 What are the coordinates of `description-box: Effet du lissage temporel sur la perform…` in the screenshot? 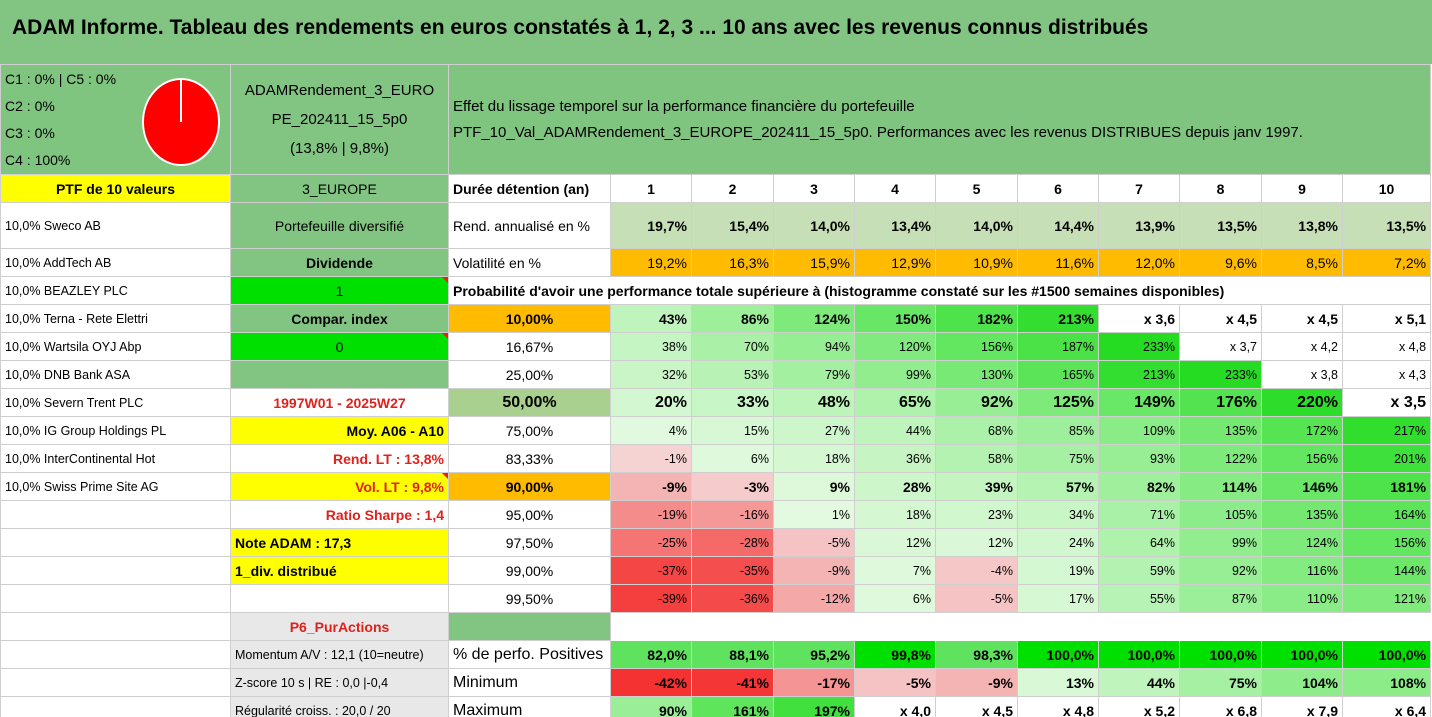 It's located at (939, 119).